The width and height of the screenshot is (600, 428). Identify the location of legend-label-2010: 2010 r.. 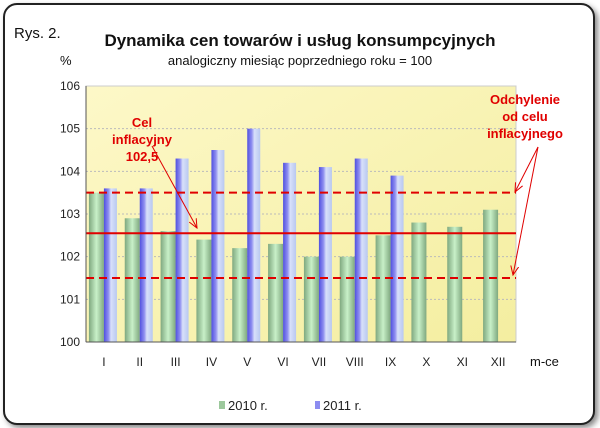
(248, 405).